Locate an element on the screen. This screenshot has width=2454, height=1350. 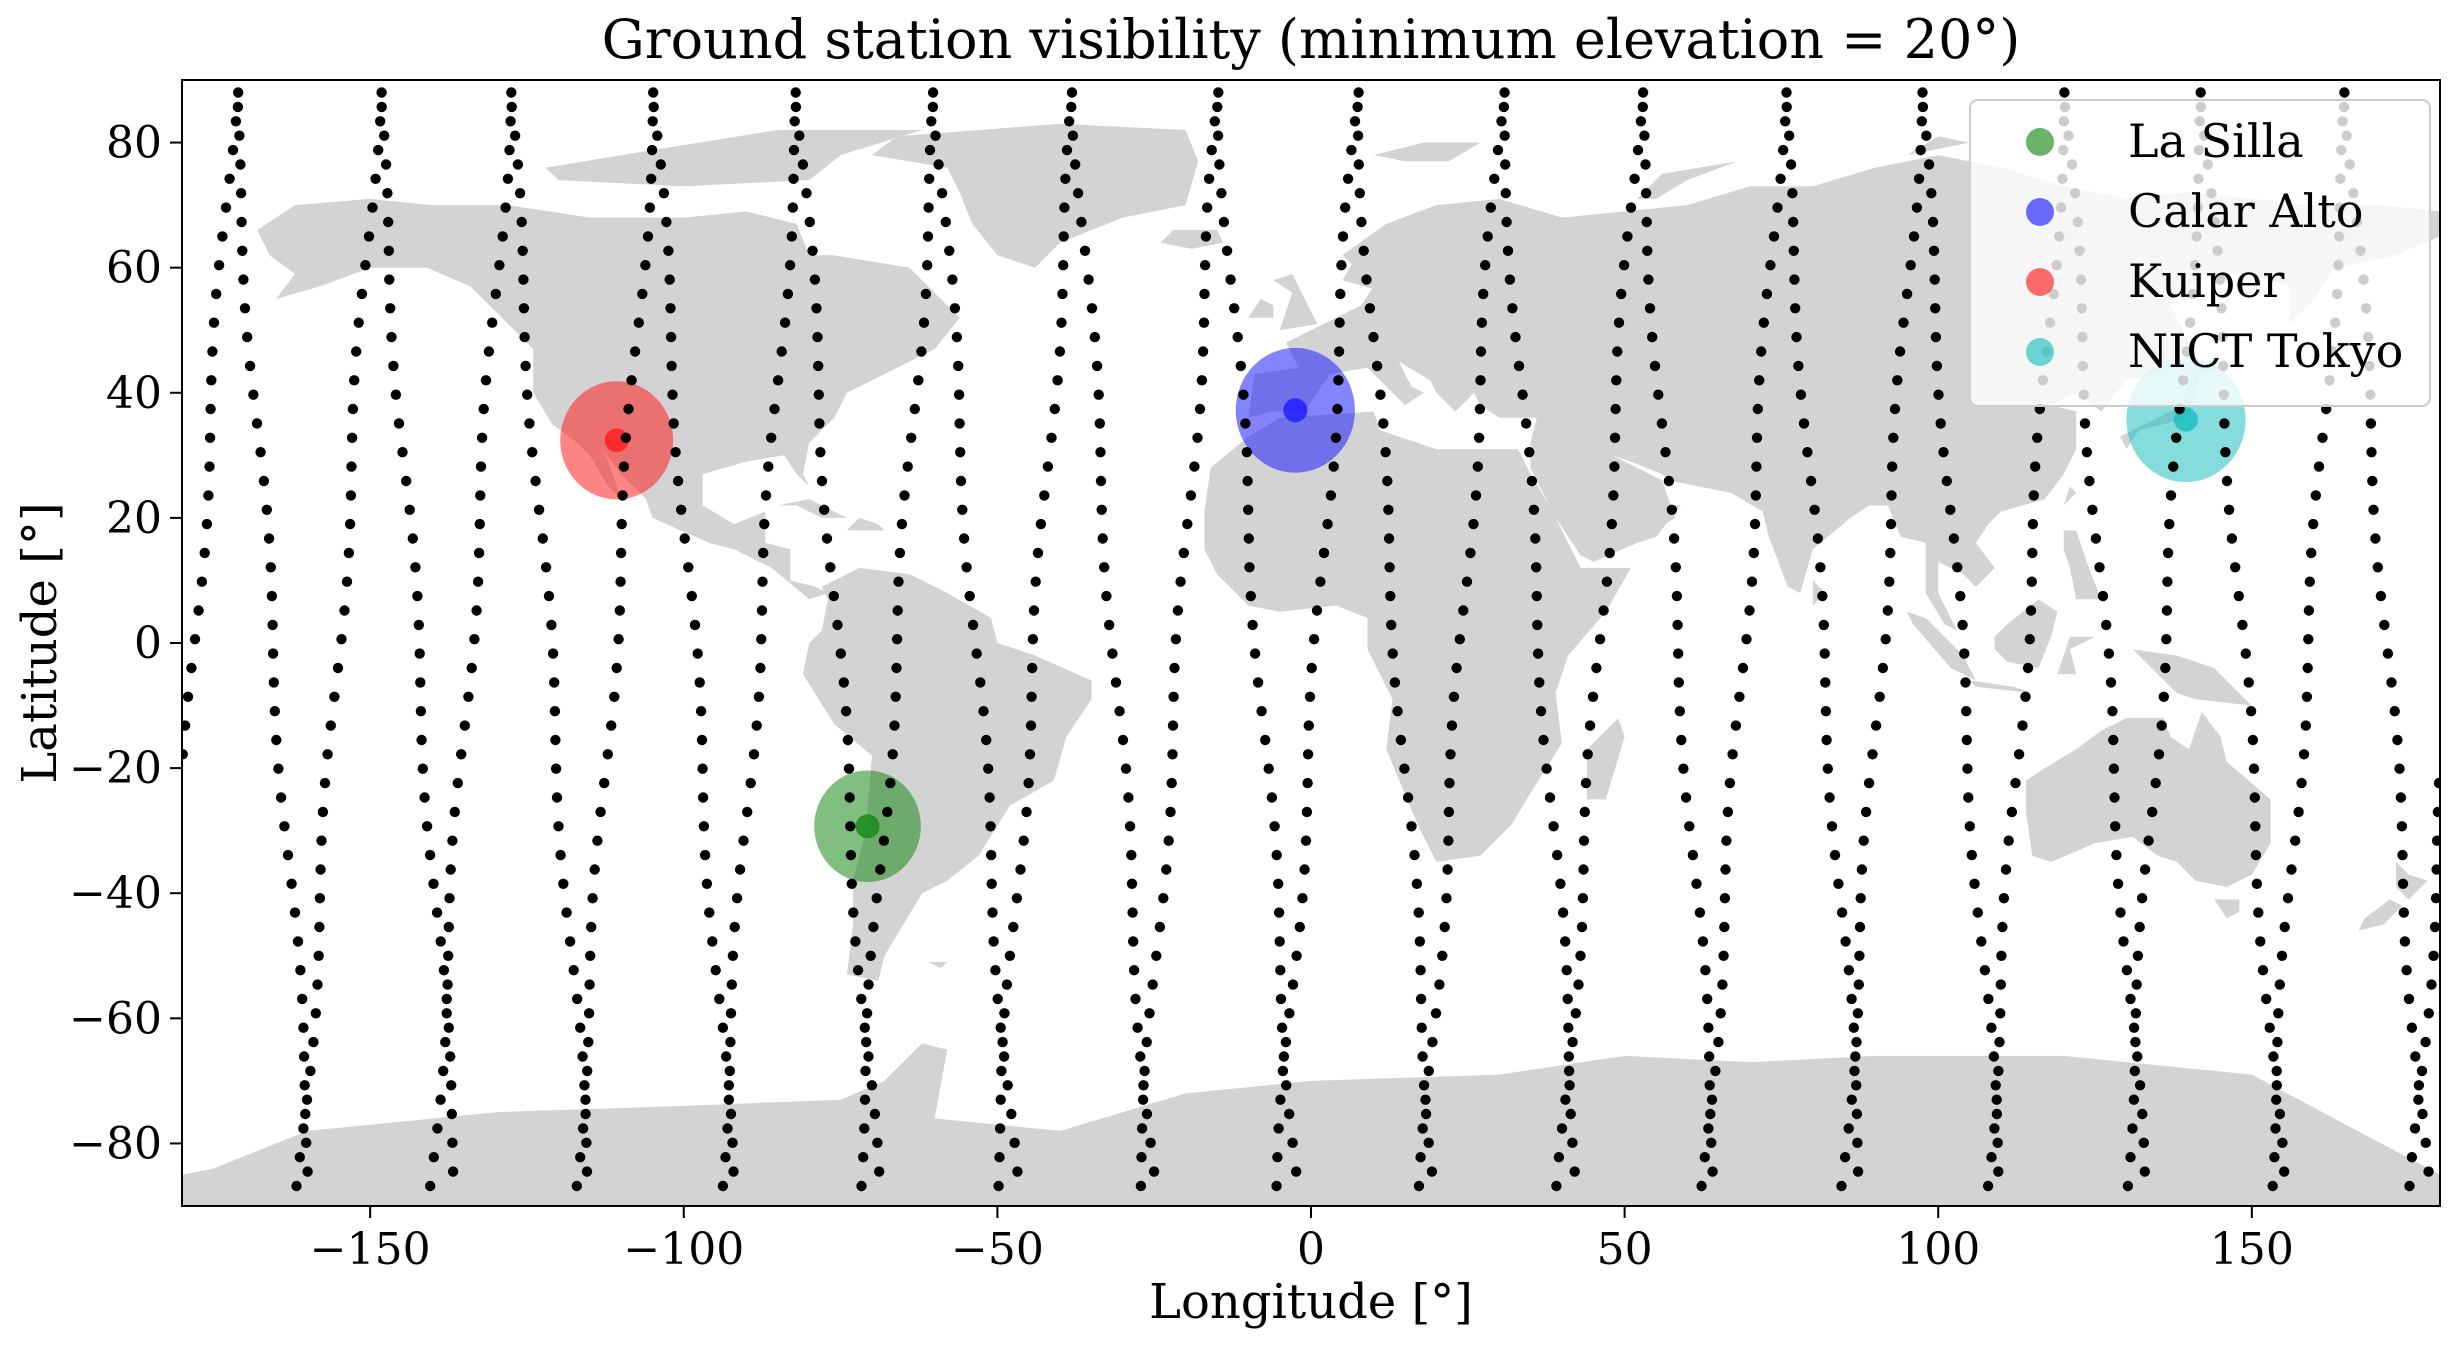
legend-label-la-silla: La Silla is located at coordinates (2216, 141).